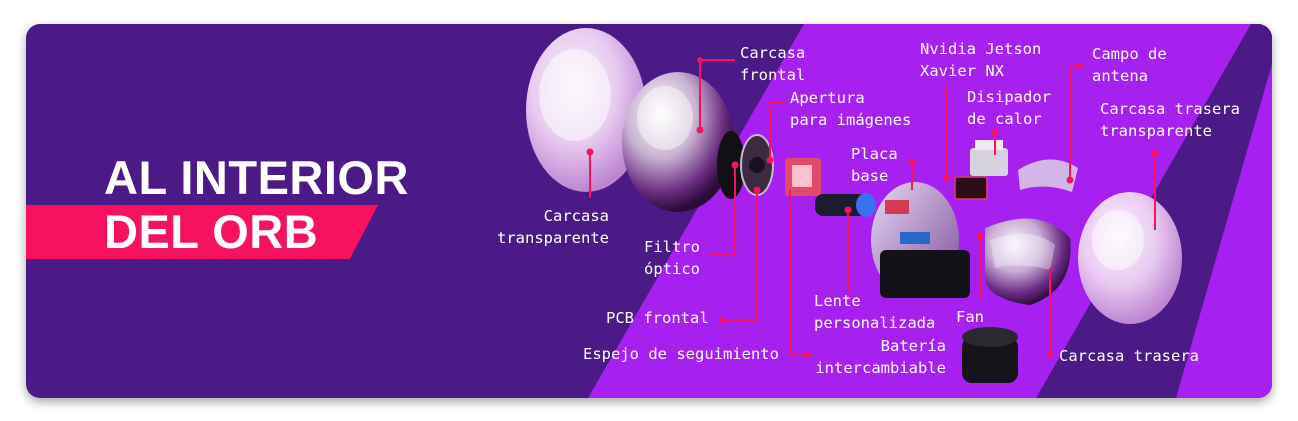 This screenshot has height=421, width=1298. Describe the element at coordinates (989, 158) in the screenshot. I see `heatsink-part` at that location.